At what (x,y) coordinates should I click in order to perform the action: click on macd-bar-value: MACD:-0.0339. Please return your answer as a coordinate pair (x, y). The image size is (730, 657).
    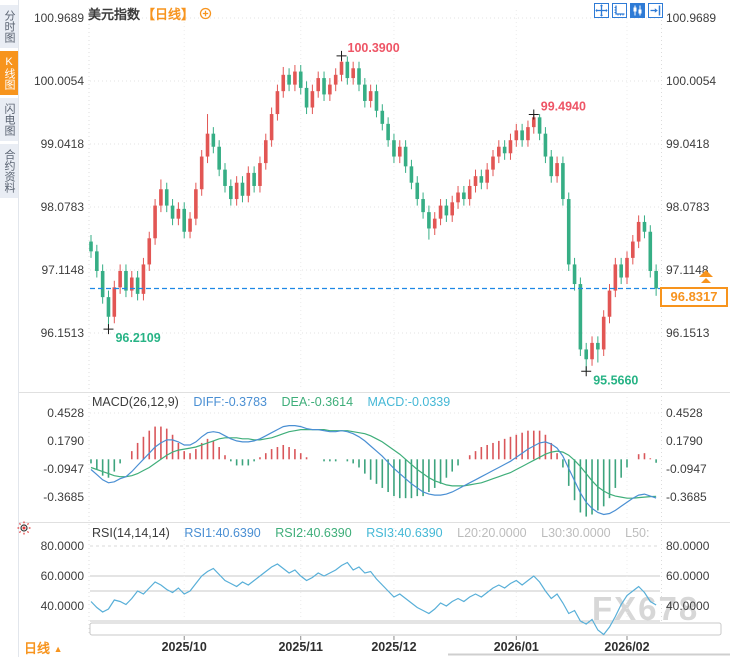
    Looking at the image, I should click on (409, 402).